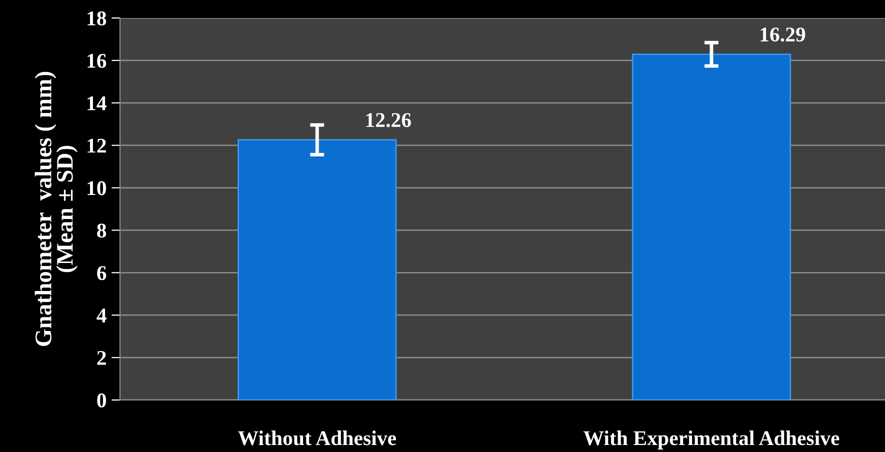 This screenshot has height=452, width=885. I want to click on y-axis-title: Gnathometer values ( mm) (Mean ± SD), so click(56, 209).